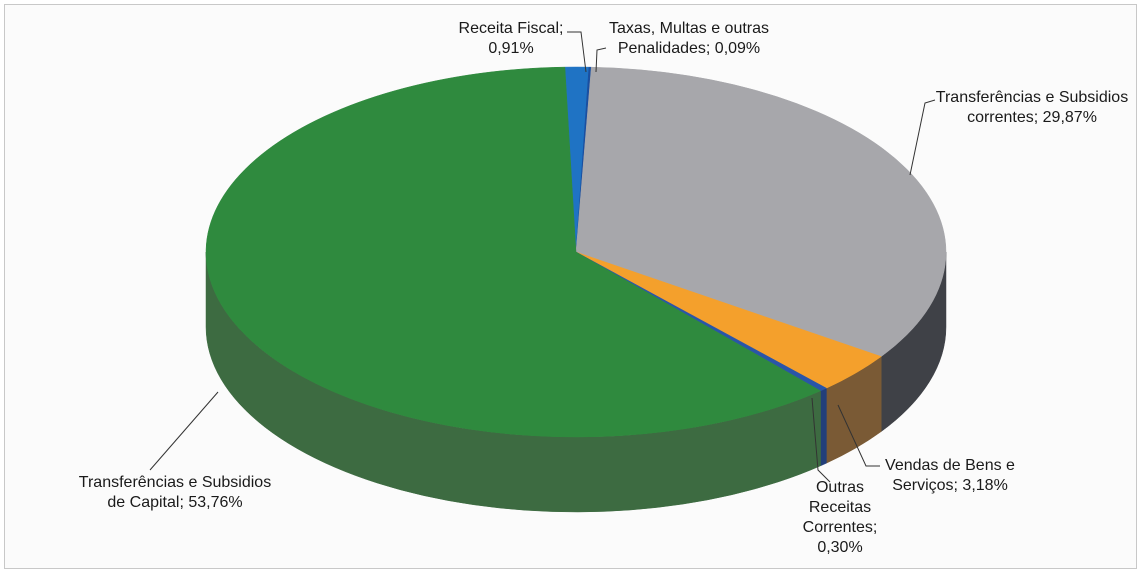  Describe the element at coordinates (175, 502) in the screenshot. I see `label-line: de Capital; 53,76%` at that location.